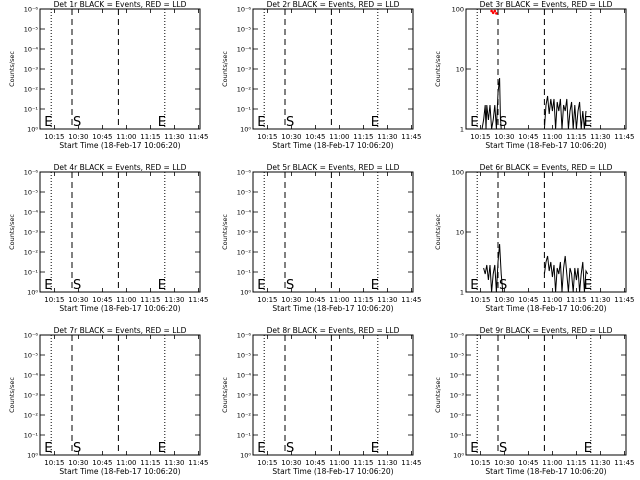  I want to click on lld-point, so click(496, 13).